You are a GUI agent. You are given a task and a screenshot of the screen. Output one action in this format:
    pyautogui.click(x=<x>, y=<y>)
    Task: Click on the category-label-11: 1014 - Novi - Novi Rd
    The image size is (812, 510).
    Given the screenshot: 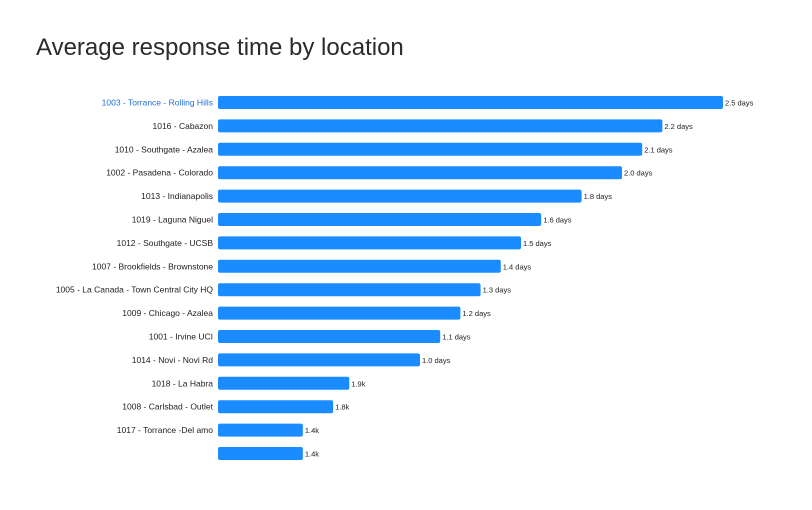 What is the action you would take?
    pyautogui.click(x=173, y=360)
    